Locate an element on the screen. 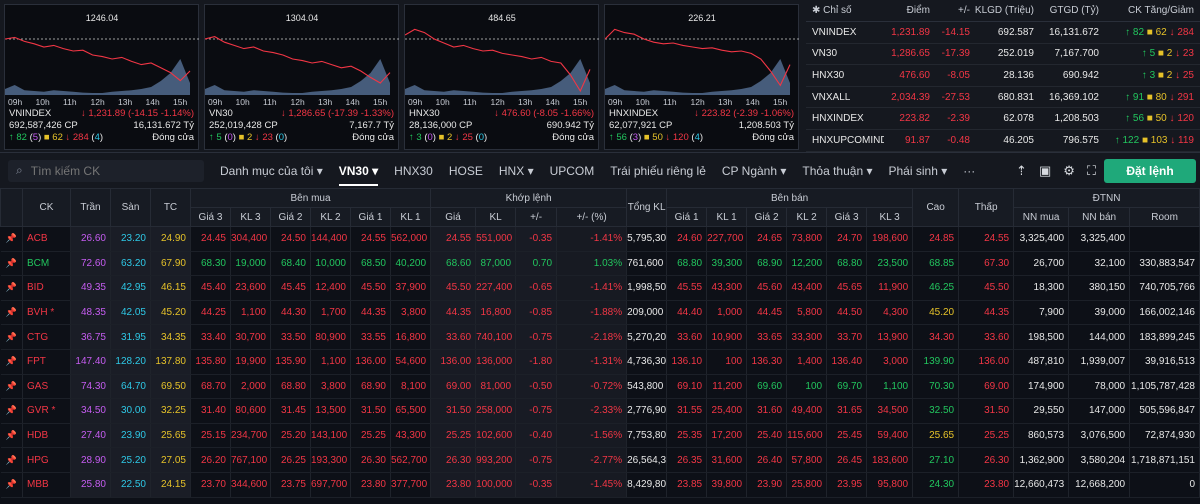  cell-sell-price-3: 68.80 is located at coordinates (847, 264).